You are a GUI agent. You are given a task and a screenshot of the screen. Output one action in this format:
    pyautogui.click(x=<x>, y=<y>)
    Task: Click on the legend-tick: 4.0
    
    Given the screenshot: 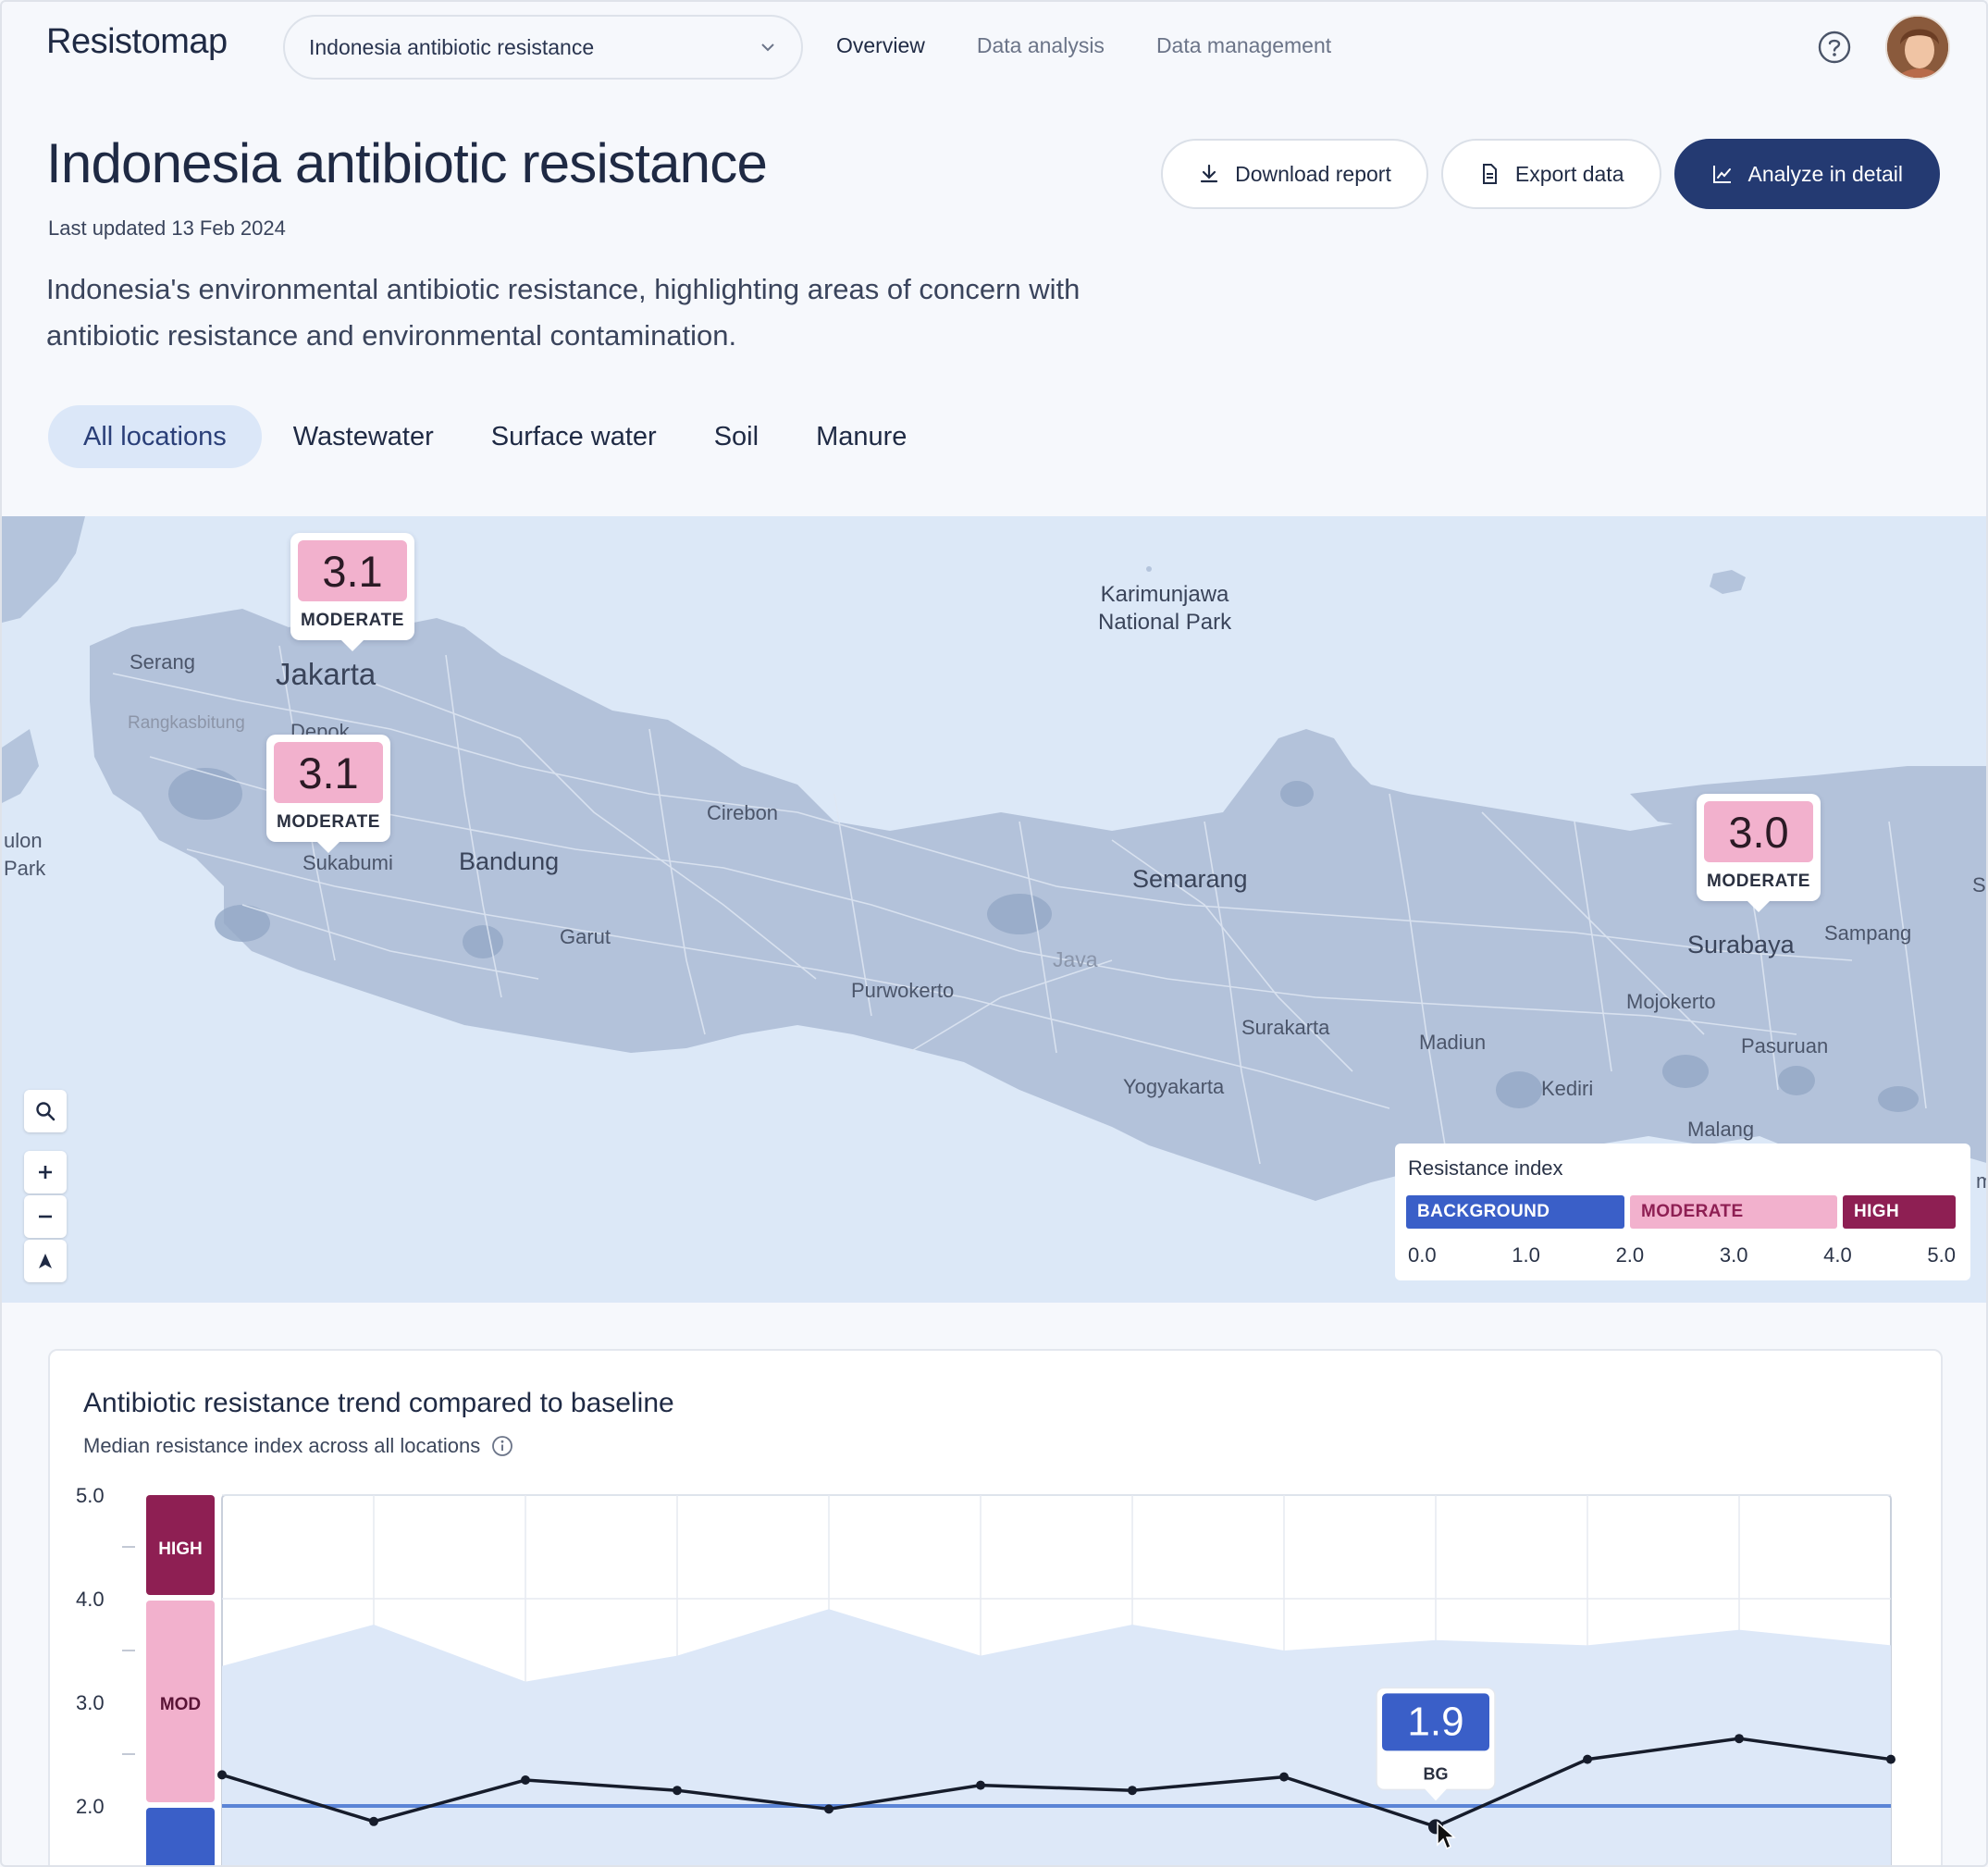 What is the action you would take?
    pyautogui.click(x=1837, y=1255)
    